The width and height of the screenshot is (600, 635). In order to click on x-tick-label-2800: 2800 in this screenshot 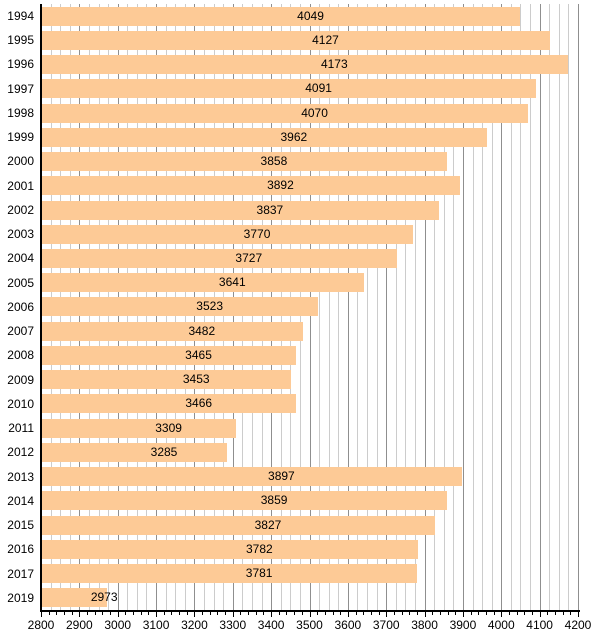, I will do `click(41, 625)`.